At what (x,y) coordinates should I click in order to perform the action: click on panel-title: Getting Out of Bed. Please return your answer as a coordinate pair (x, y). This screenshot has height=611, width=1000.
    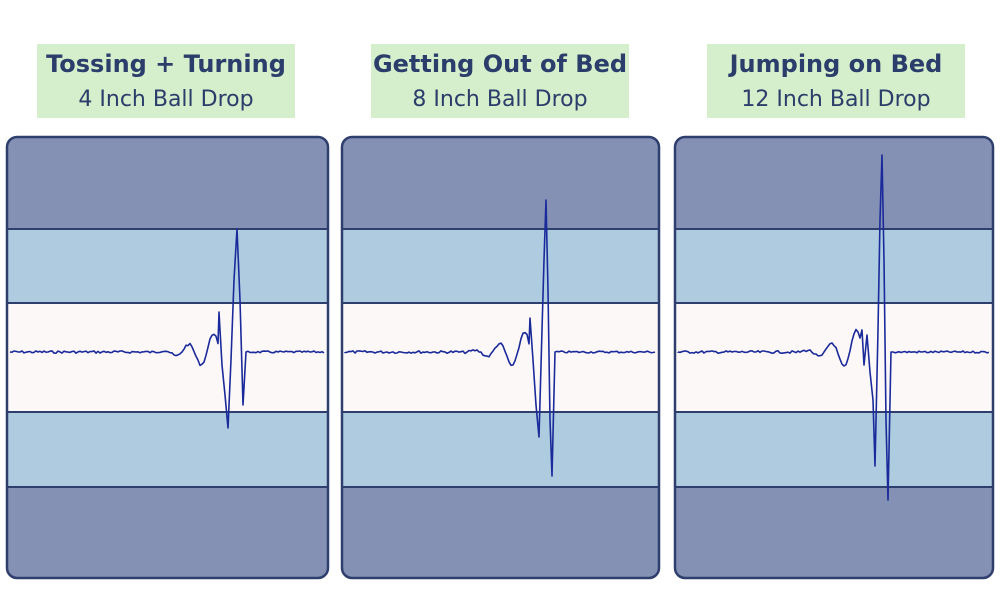
    Looking at the image, I should click on (500, 64).